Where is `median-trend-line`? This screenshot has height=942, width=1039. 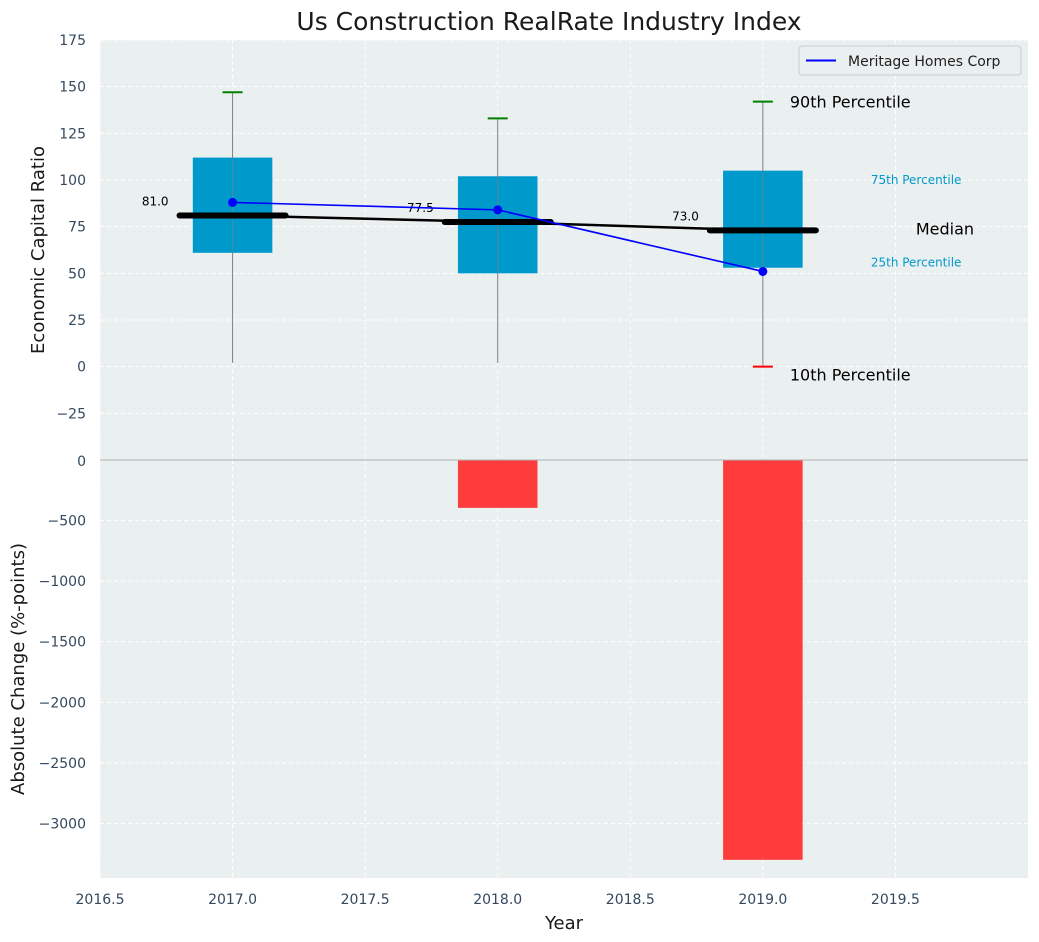 median-trend-line is located at coordinates (497, 223).